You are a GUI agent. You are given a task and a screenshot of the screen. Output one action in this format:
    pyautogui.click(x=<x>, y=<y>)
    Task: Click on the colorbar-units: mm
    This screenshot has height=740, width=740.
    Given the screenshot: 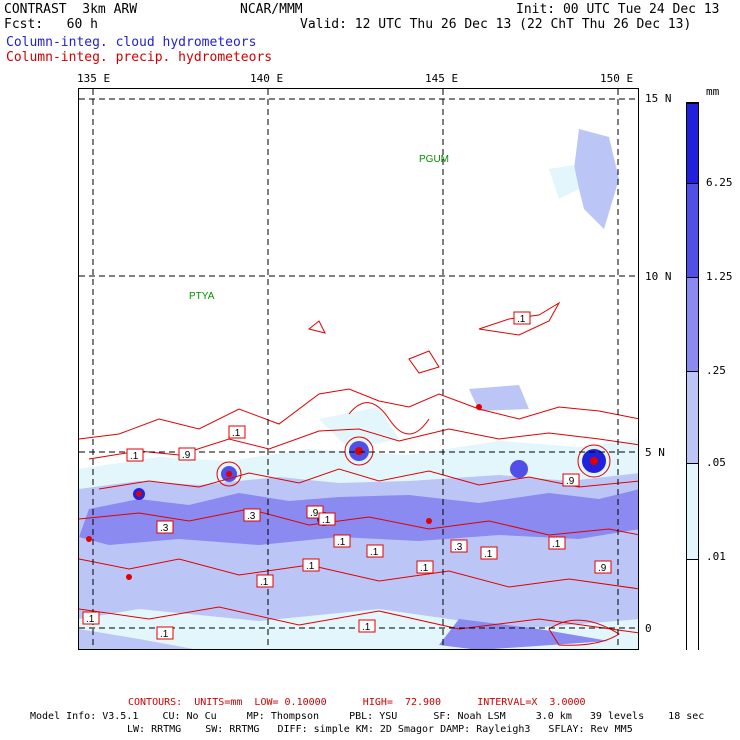 What is the action you would take?
    pyautogui.click(x=713, y=91)
    